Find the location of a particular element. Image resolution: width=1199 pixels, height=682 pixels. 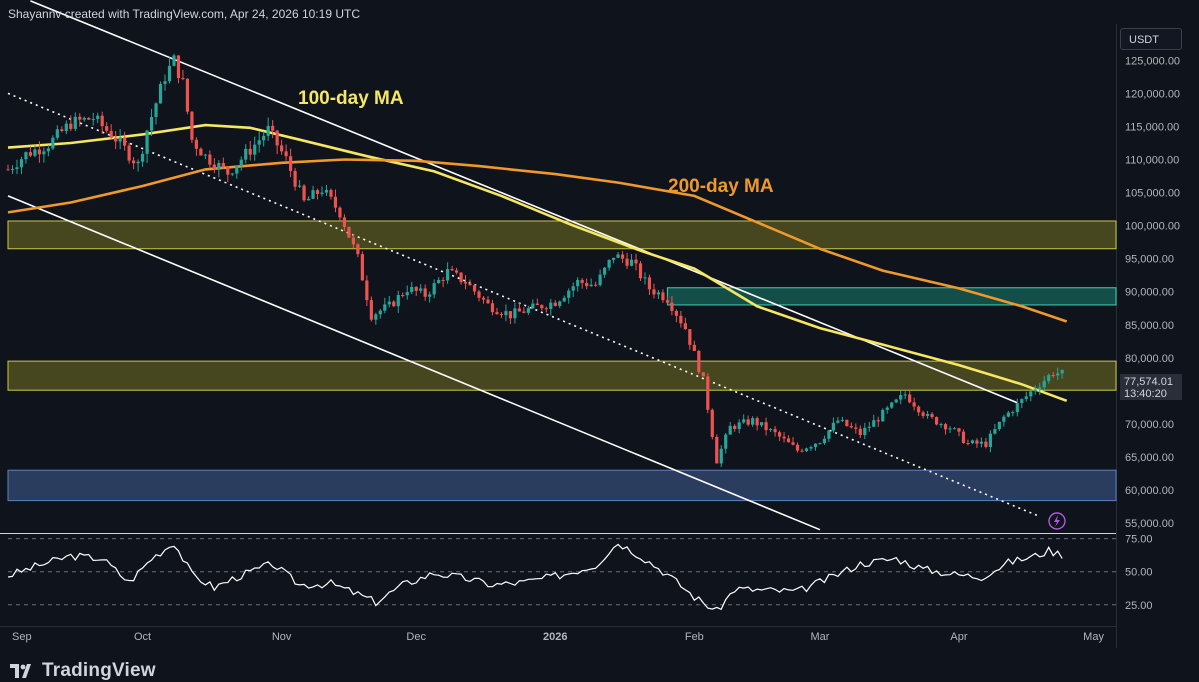

y-tick-label: 70,000.00 is located at coordinates (1149, 425).